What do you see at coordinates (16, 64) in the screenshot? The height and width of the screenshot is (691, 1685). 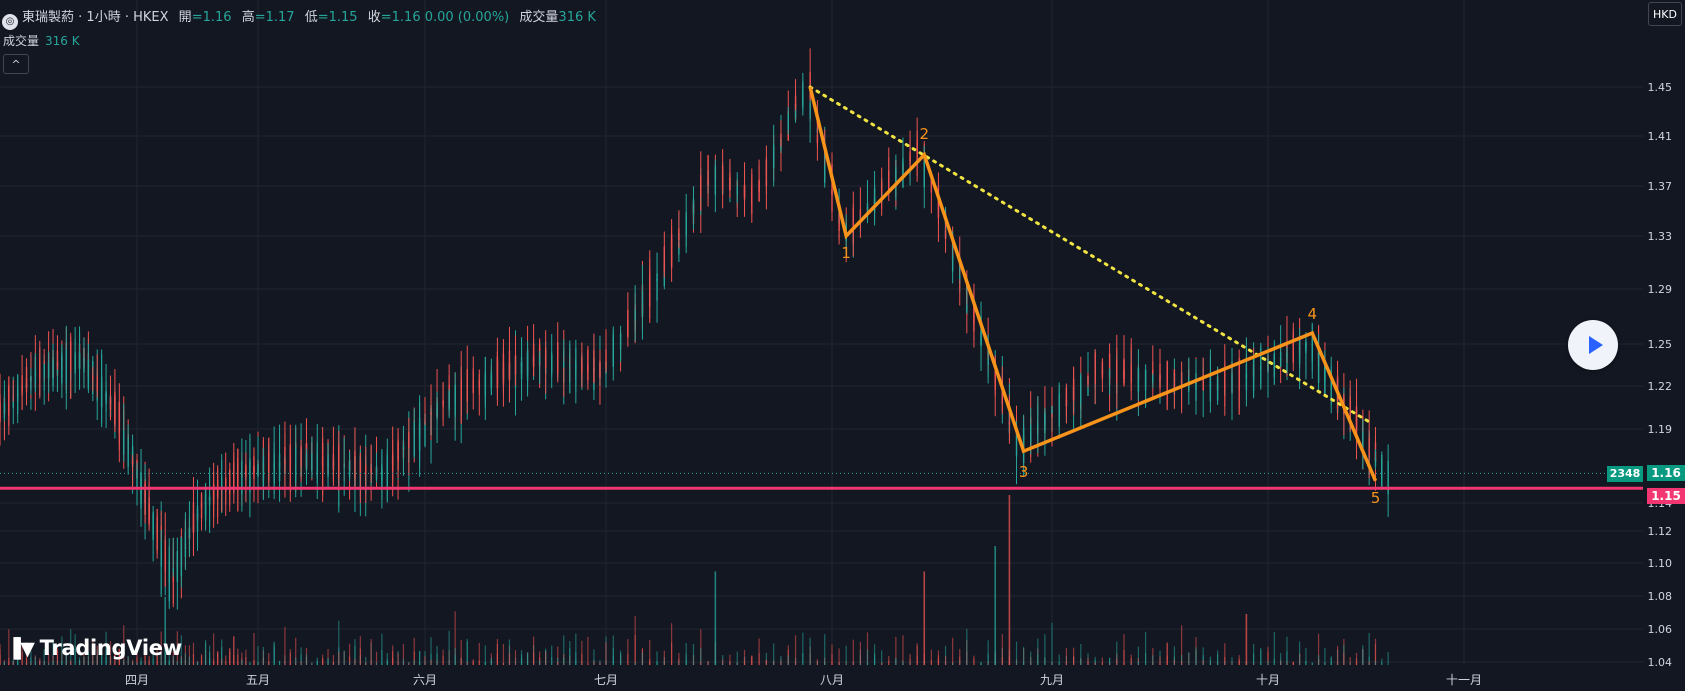 I see `collapse-legend-button: ^` at bounding box center [16, 64].